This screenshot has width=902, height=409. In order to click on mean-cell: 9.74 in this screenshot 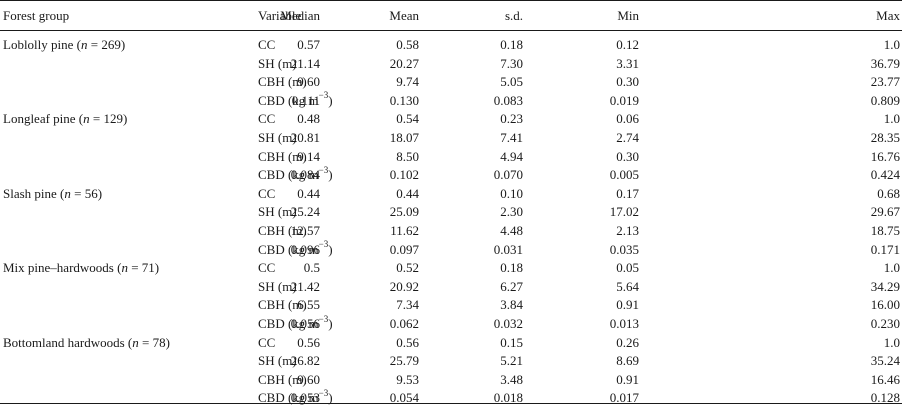, I will do `click(407, 82)`.